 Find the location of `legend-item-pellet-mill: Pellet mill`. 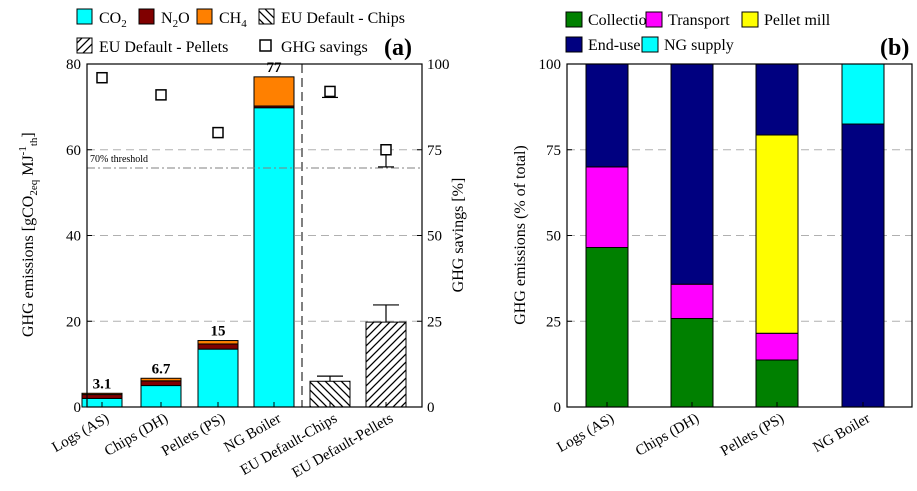

legend-item-pellet-mill: Pellet mill is located at coordinates (786, 20).